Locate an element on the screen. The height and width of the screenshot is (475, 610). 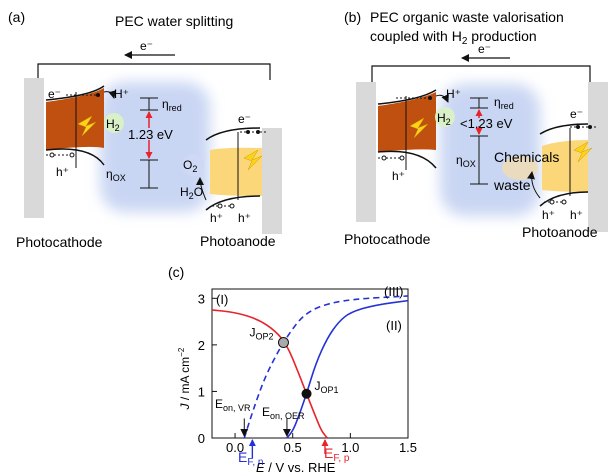
eta-ox-label: ηOX is located at coordinates (466, 161).